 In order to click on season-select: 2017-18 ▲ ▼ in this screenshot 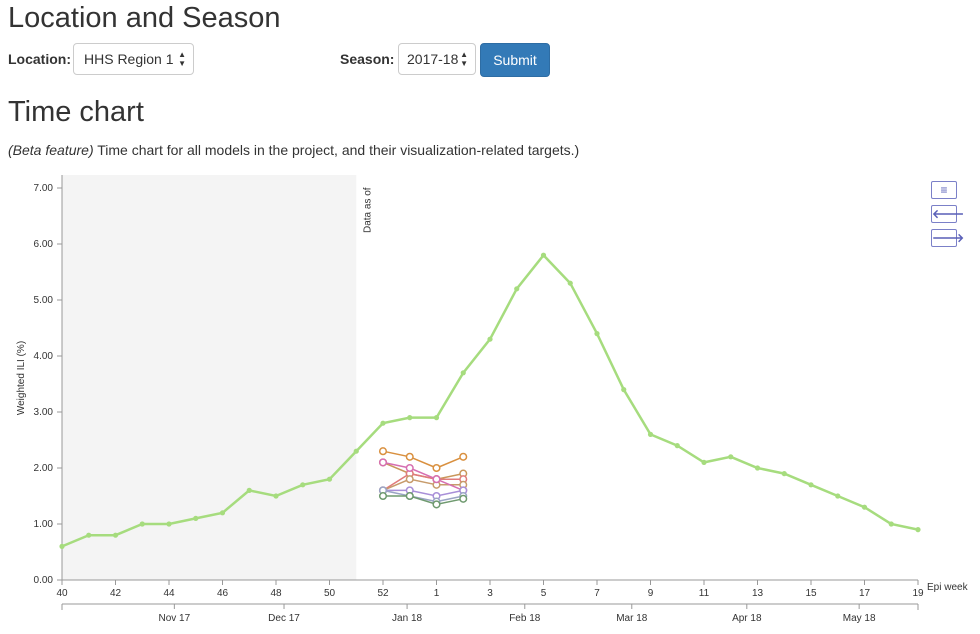, I will do `click(437, 59)`.